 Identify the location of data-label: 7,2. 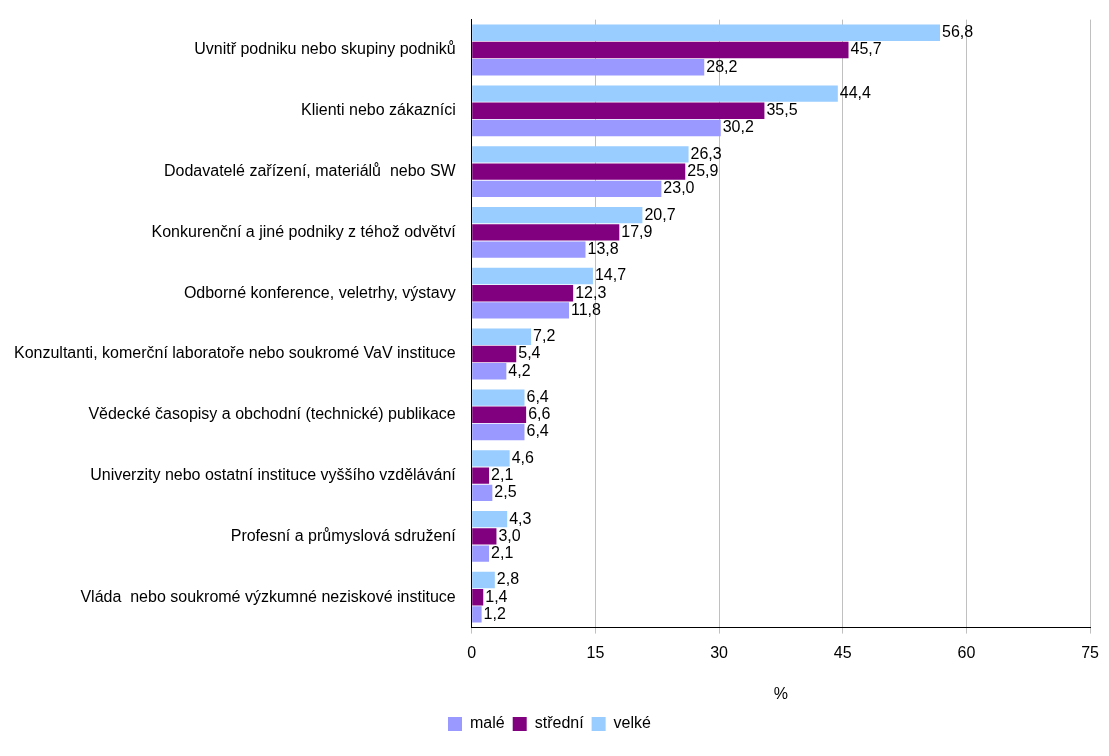
(544, 336).